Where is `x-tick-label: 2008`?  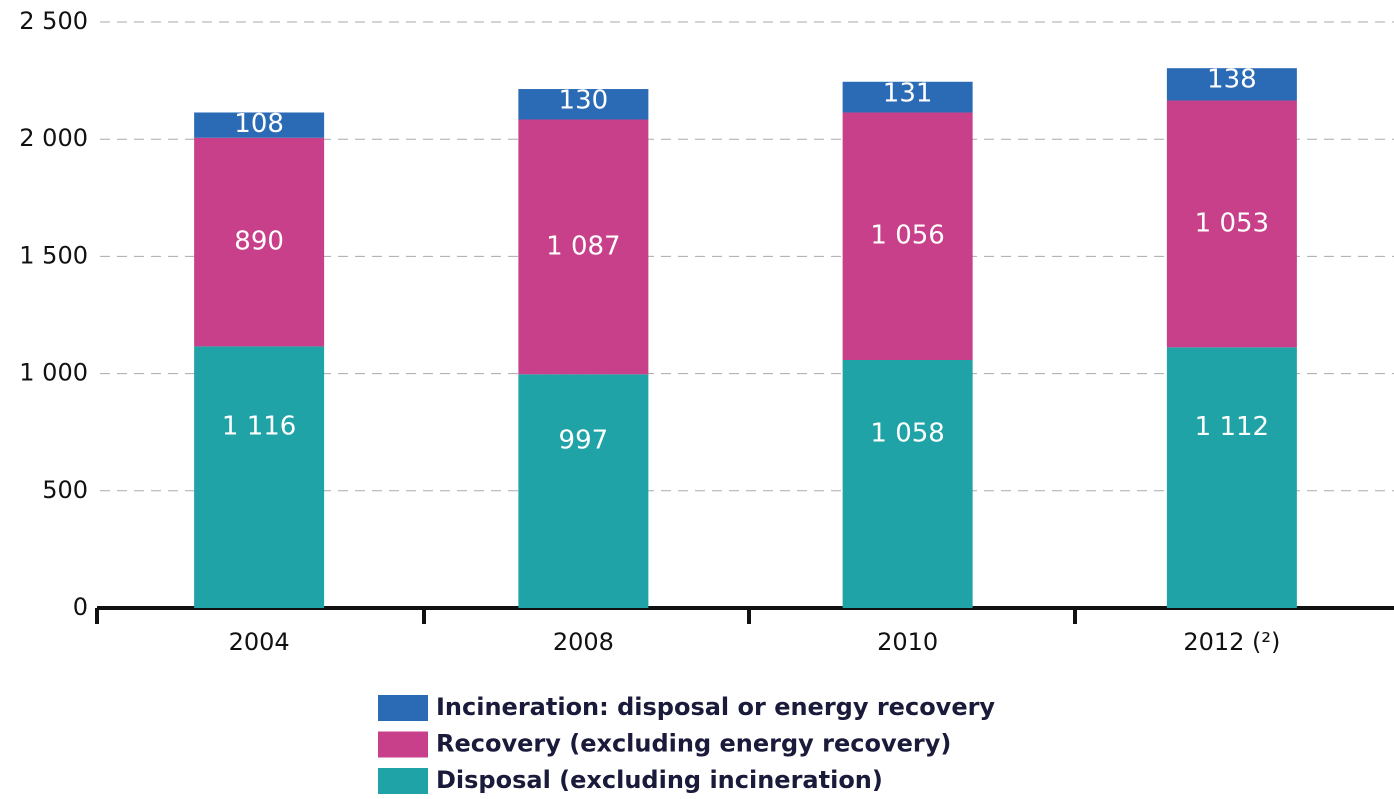
x-tick-label: 2008 is located at coordinates (583, 642).